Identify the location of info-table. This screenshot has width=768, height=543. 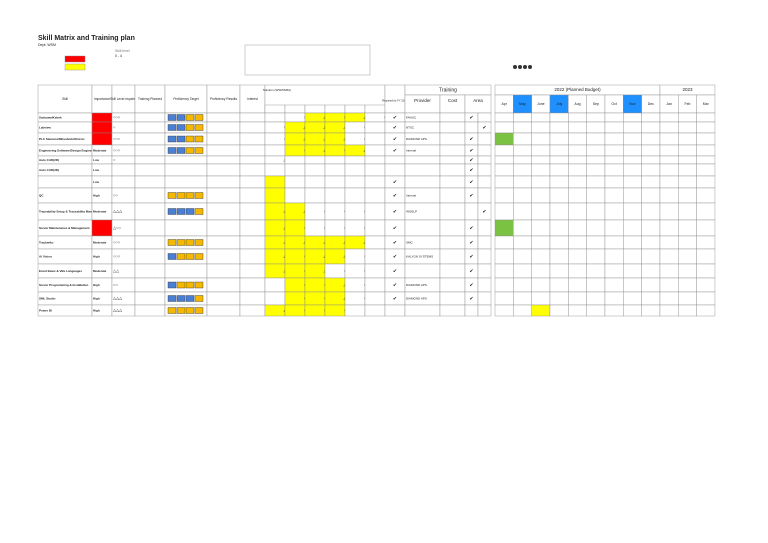
(307, 60).